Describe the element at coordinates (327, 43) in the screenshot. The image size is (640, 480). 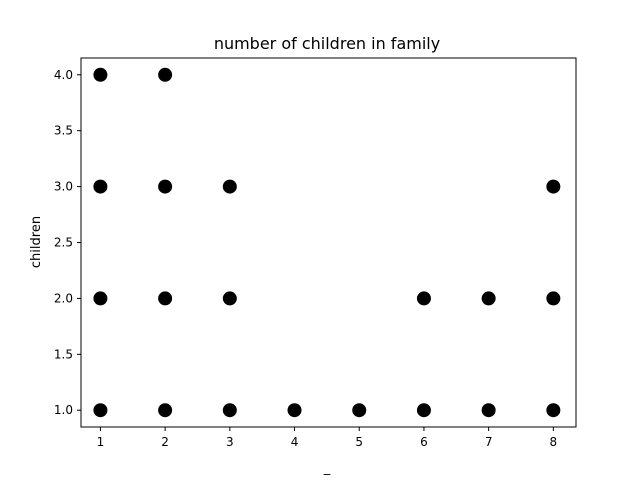
I see `chart-title: number of children in family` at that location.